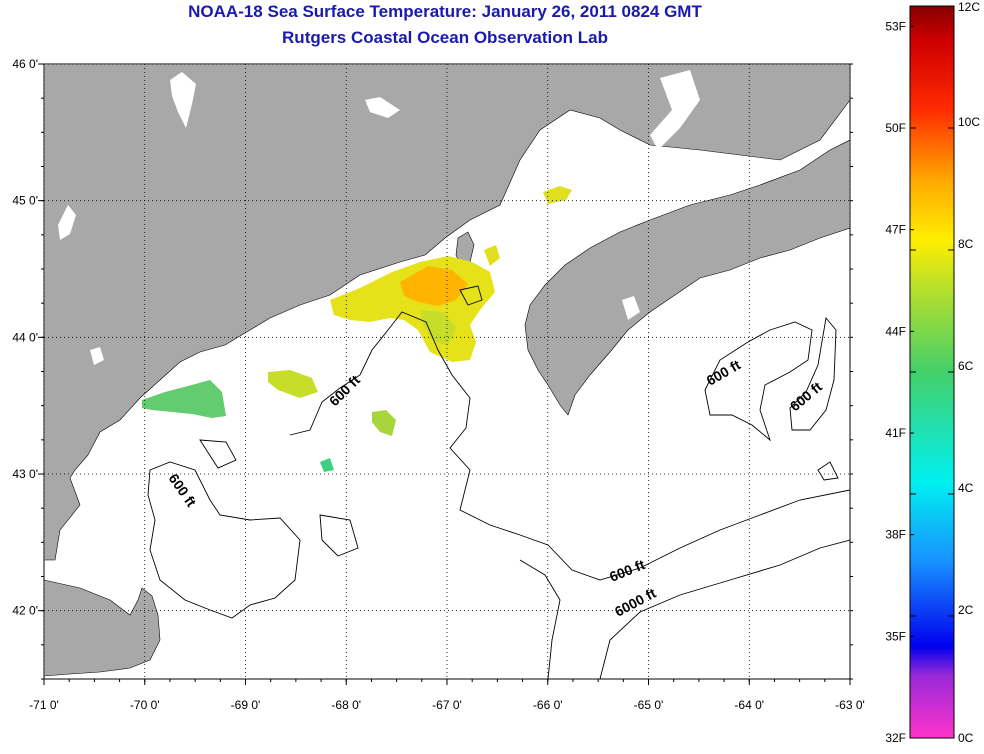  Describe the element at coordinates (649, 705) in the screenshot. I see `lon-tick-label: -65 0'` at that location.